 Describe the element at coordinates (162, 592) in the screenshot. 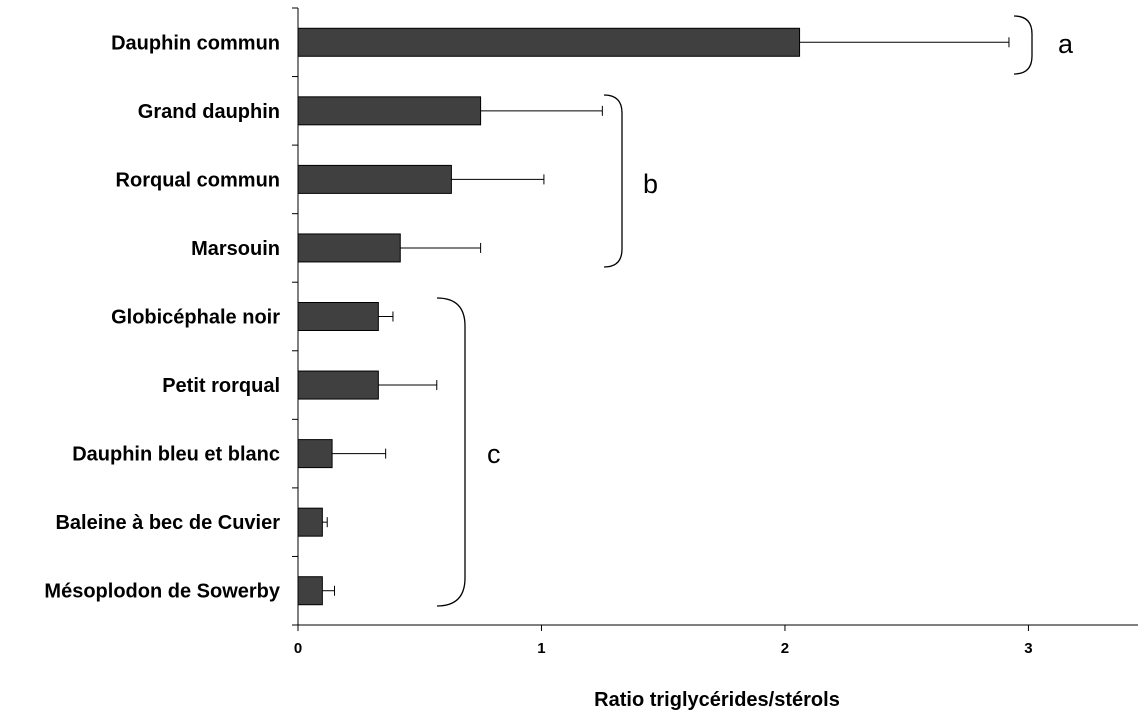

I see `category-label: Mésoplodon de Sowerby` at that location.